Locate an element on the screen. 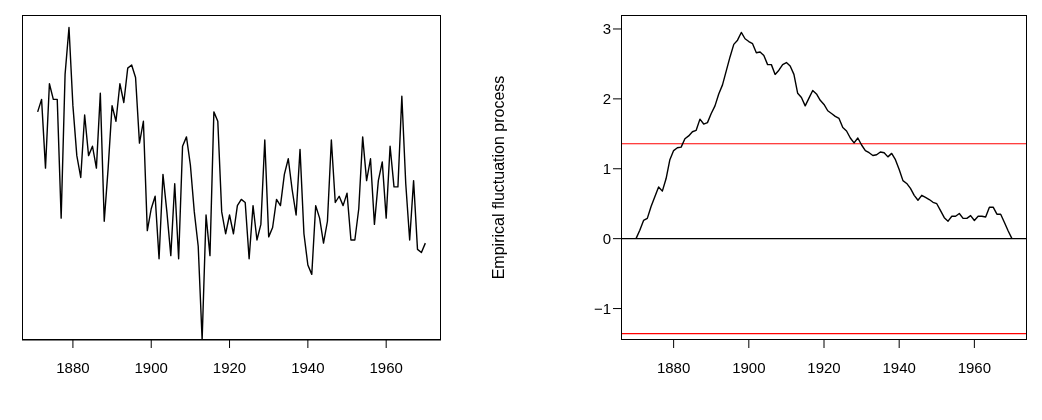 This screenshot has width=1042, height=420. y-tick-label: 1 is located at coordinates (606, 169).